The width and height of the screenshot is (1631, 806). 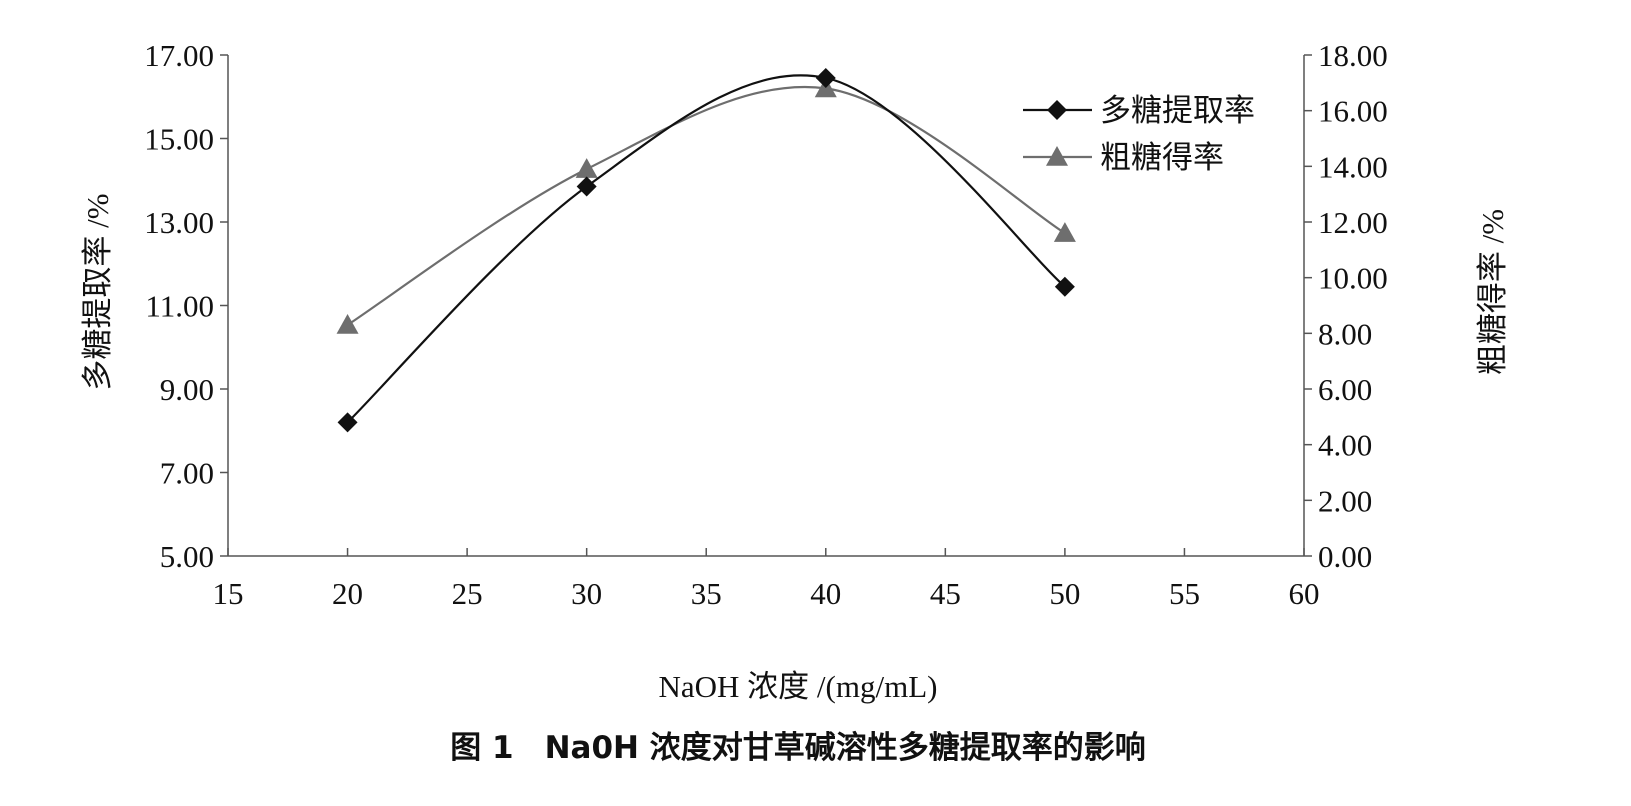 I want to click on x-tick-label: 55, so click(x=1184, y=593).